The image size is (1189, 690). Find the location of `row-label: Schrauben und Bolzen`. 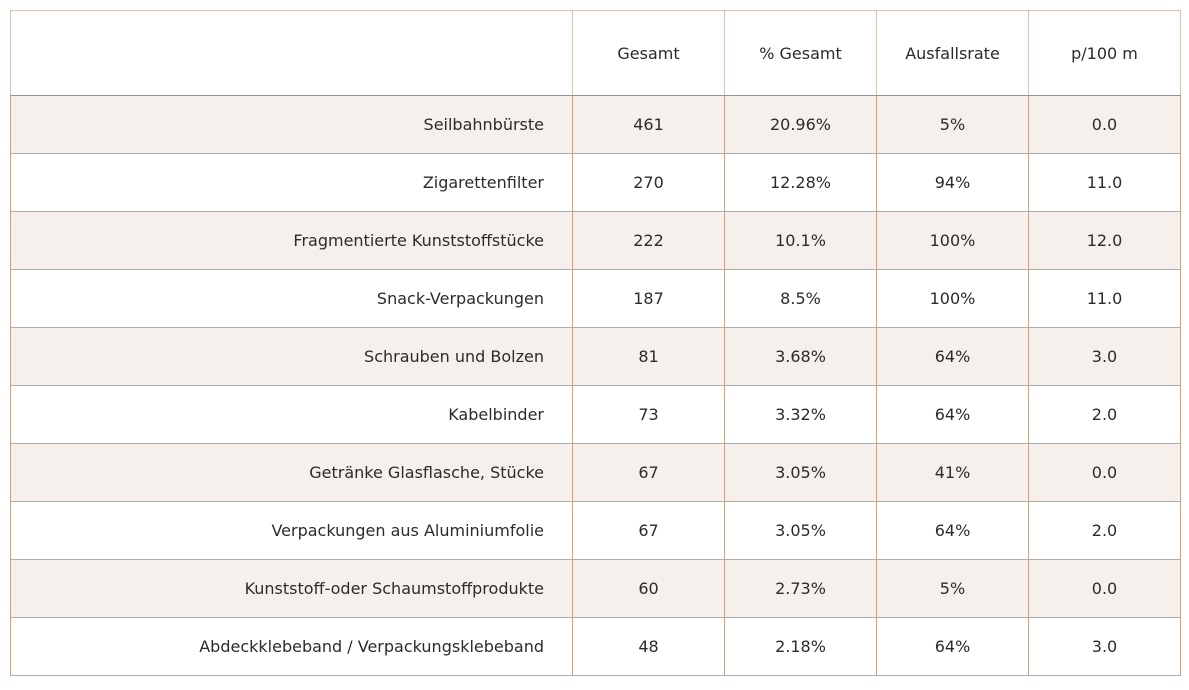

row-label: Schrauben und Bolzen is located at coordinates (291, 356).